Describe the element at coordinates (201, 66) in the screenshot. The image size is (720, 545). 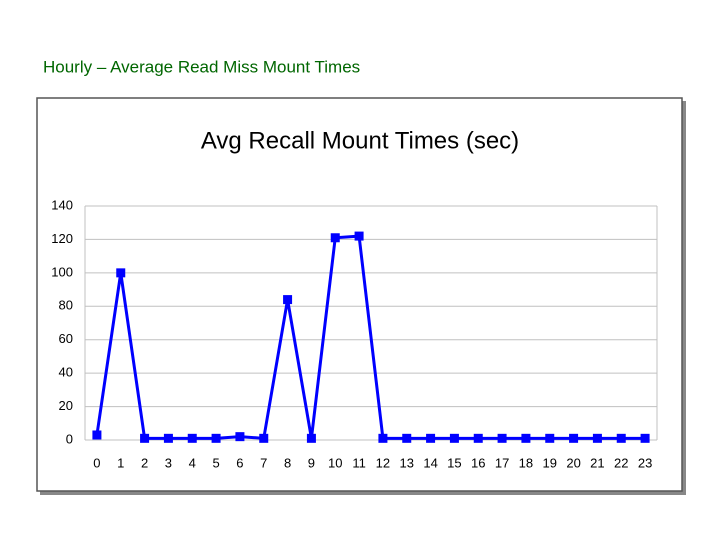
I see `page-title: Hourly – Average Read Miss Mount Times` at that location.